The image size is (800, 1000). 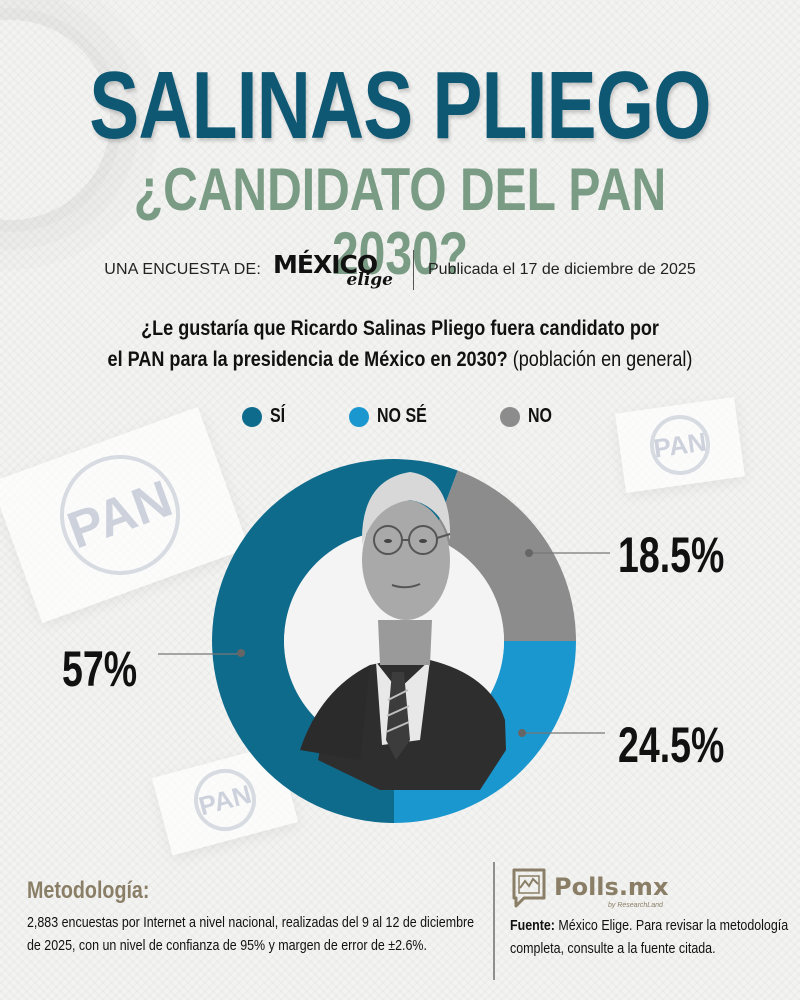 I want to click on footer-divider, so click(x=494, y=921).